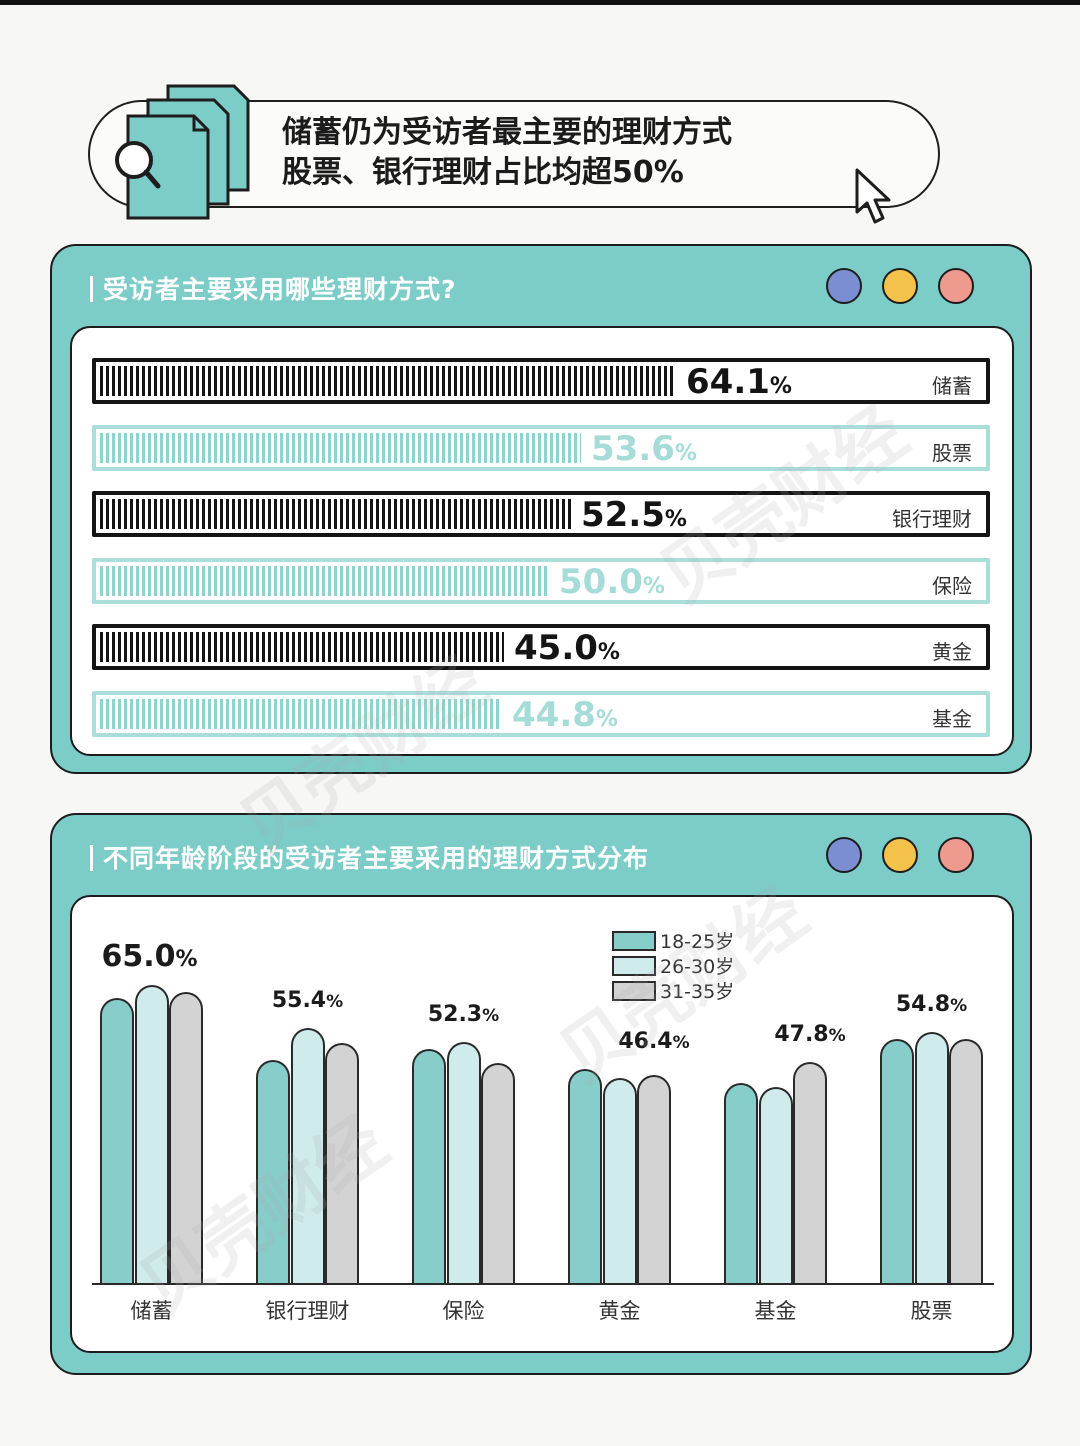  I want to click on bar-row: 50.0% 保险, so click(541, 581).